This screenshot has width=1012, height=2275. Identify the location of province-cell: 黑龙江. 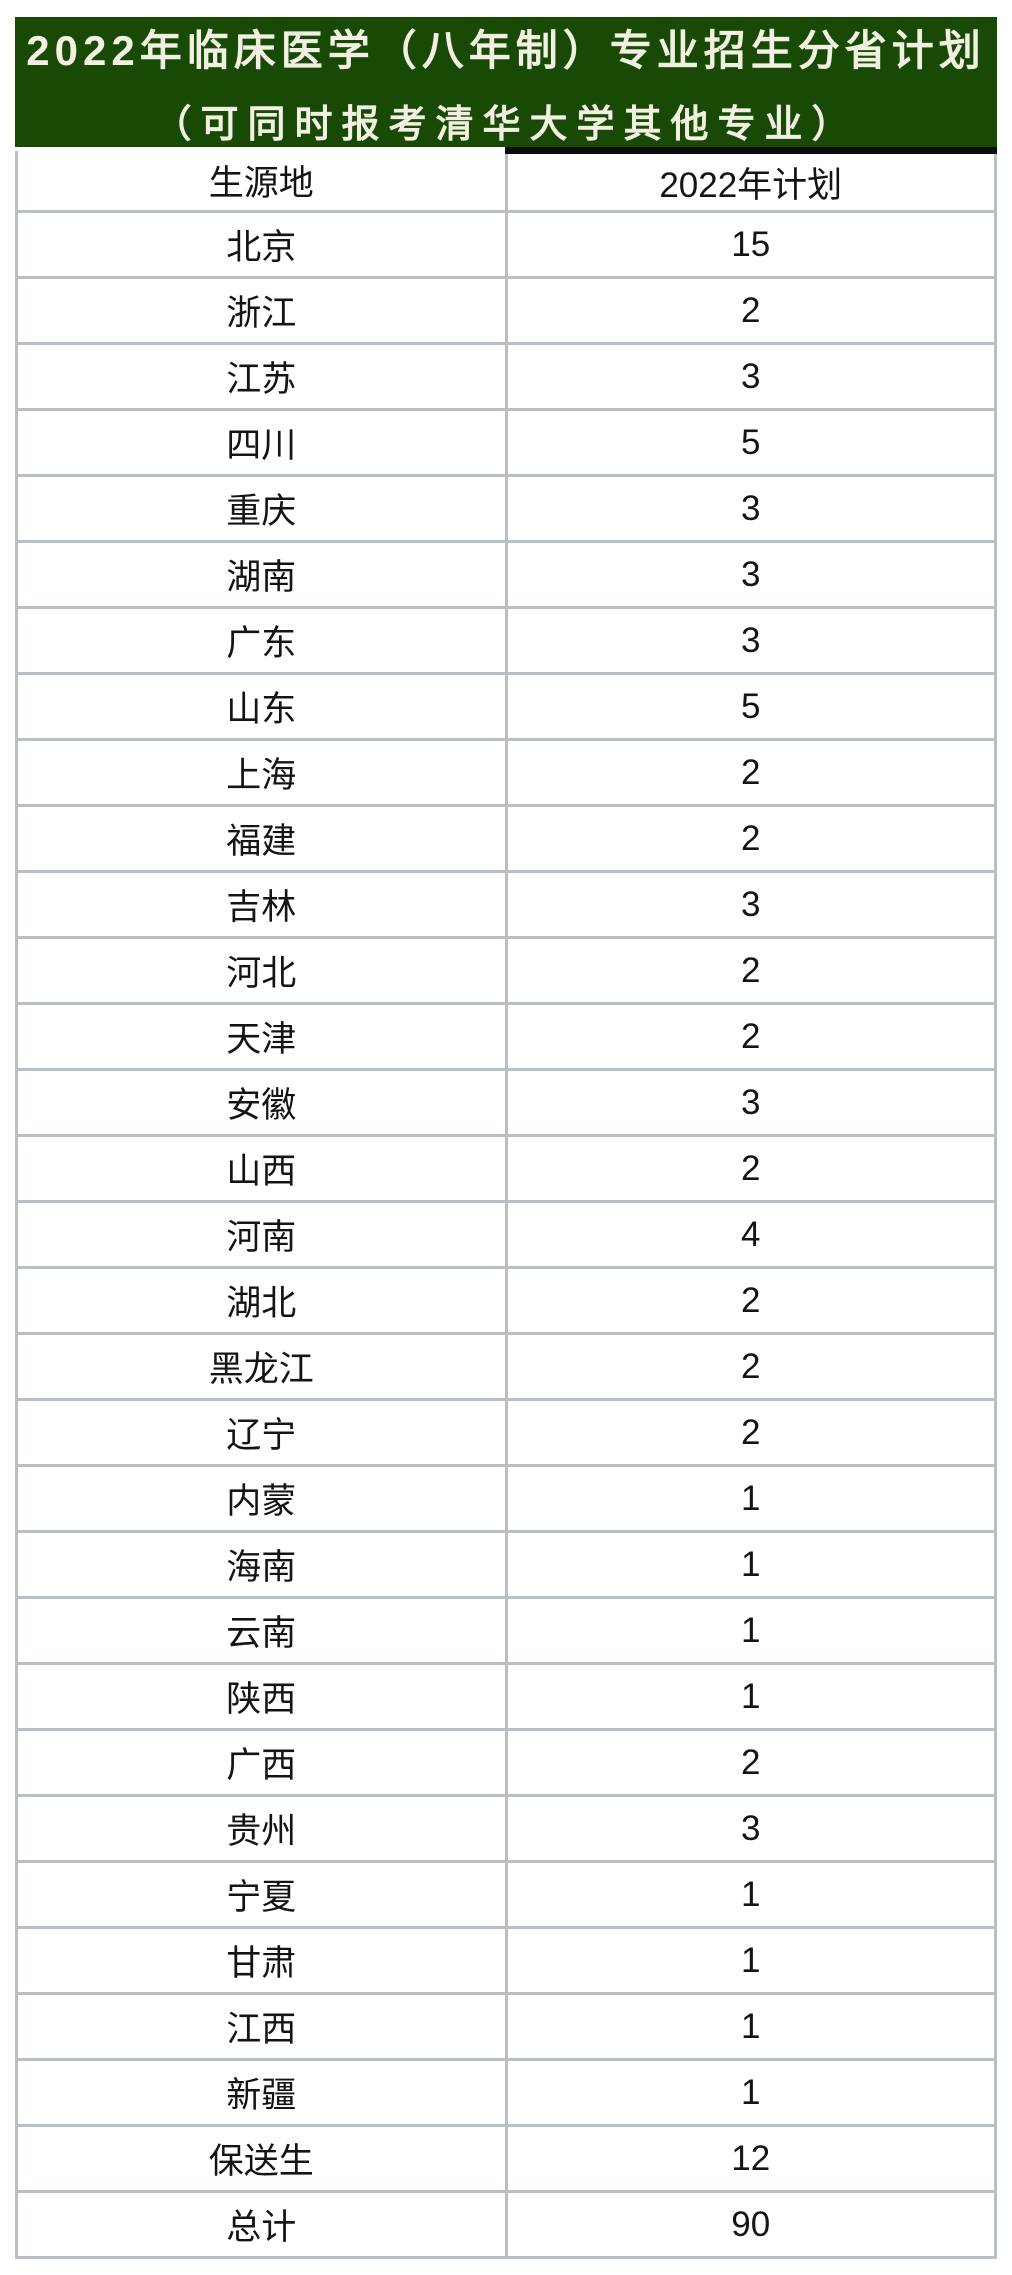
(261, 1366).